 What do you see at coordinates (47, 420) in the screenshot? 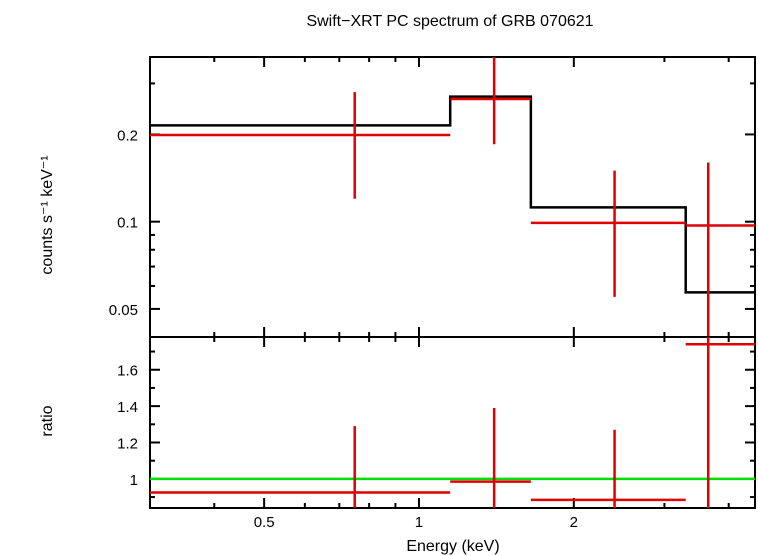
I see `ratio-y-axis-label: ratio` at bounding box center [47, 420].